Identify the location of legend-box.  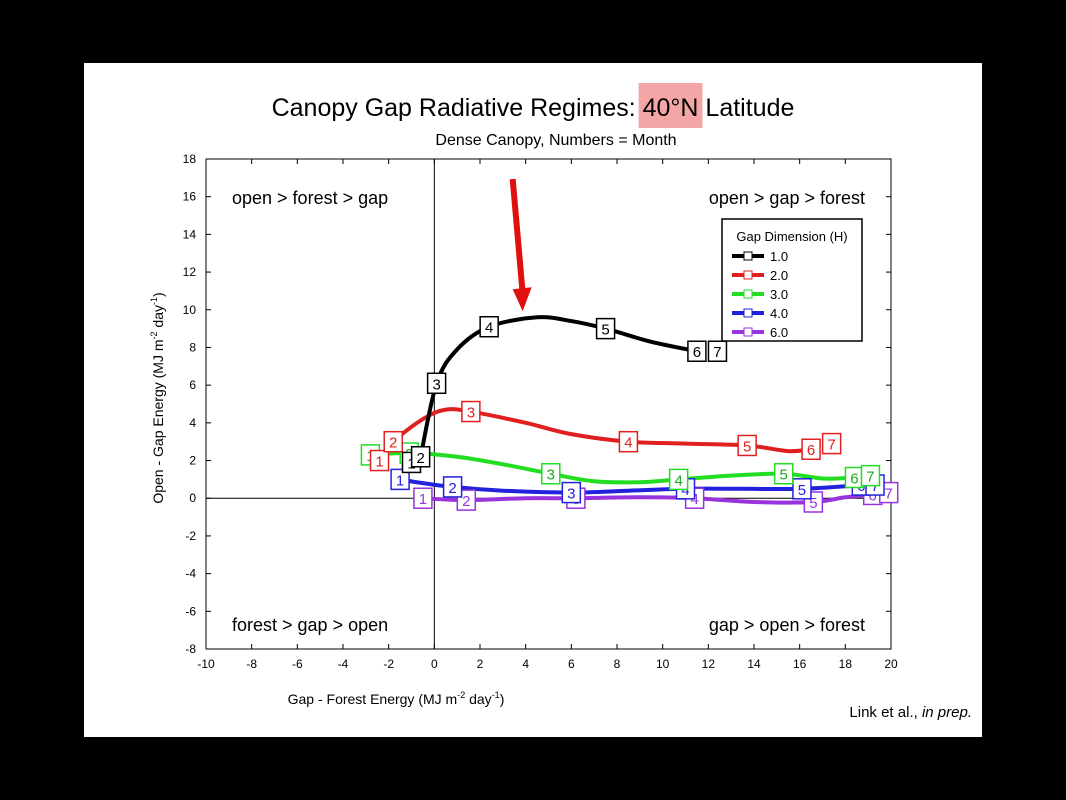
(792, 280).